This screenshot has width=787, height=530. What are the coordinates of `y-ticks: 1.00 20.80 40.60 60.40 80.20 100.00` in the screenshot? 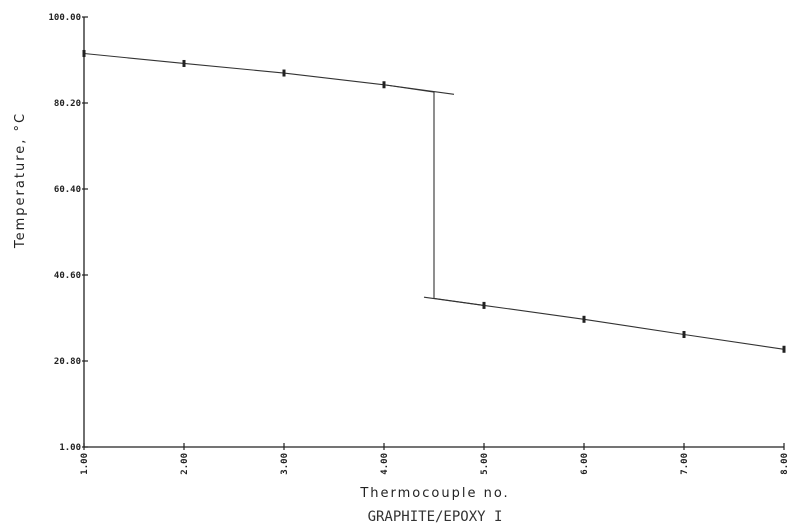 It's located at (68, 233).